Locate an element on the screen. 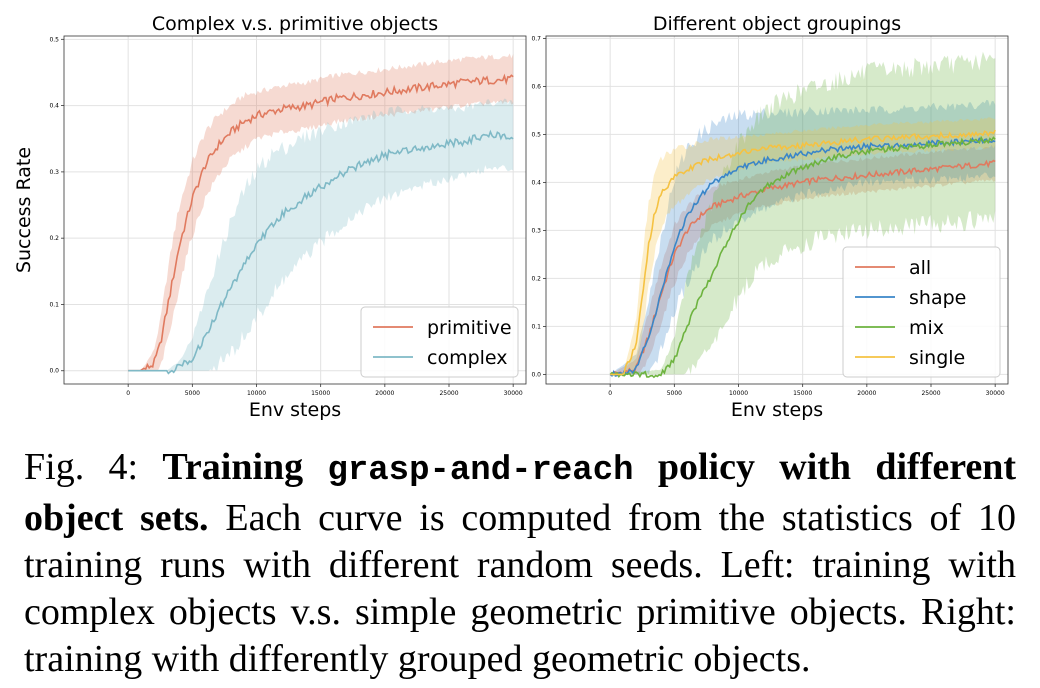 Image resolution: width=1040 pixels, height=688 pixels. caption-bold-part2: policy with different object sets. is located at coordinates (520, 492).